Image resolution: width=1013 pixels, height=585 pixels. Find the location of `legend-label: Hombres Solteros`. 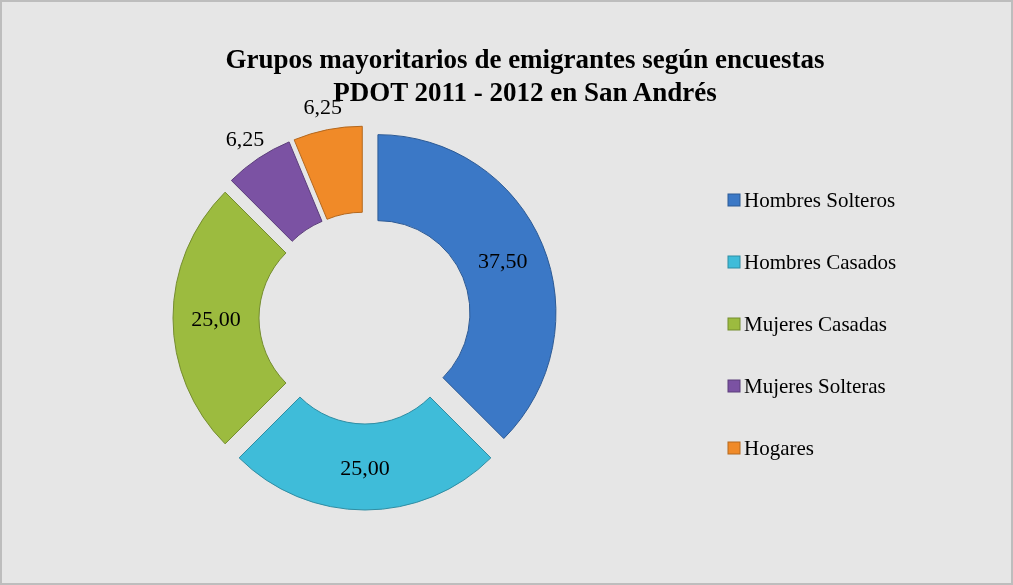

legend-label: Hombres Solteros is located at coordinates (820, 200).